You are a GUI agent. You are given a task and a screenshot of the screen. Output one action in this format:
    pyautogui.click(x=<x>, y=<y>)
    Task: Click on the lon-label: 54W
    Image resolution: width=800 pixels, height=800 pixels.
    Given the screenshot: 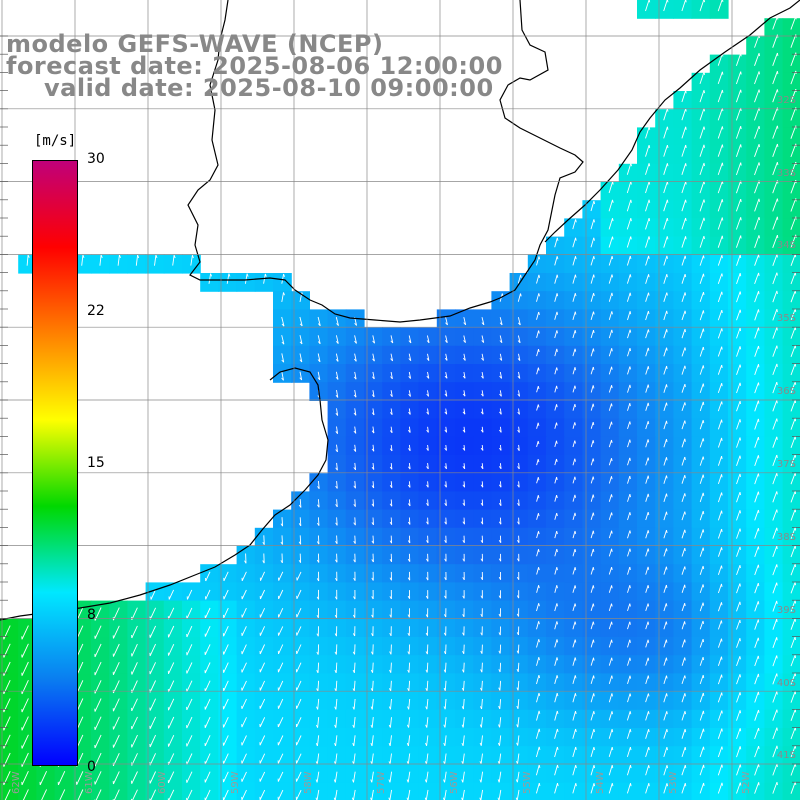 What is the action you would take?
    pyautogui.click(x=600, y=782)
    